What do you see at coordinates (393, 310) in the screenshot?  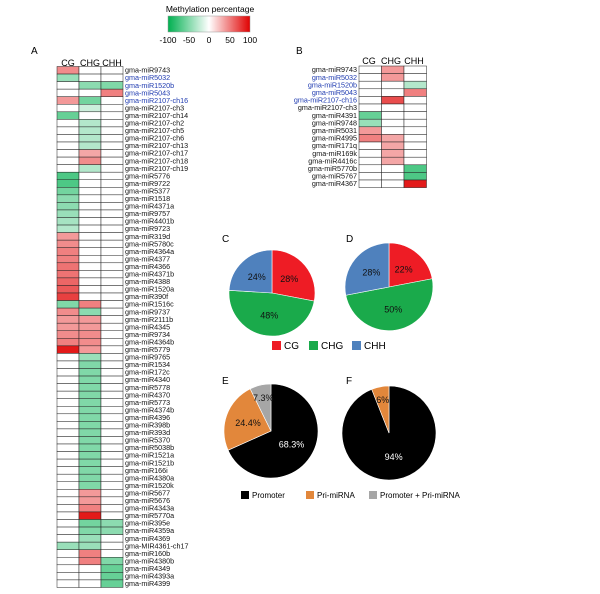 I see `data-label: 50%` at bounding box center [393, 310].